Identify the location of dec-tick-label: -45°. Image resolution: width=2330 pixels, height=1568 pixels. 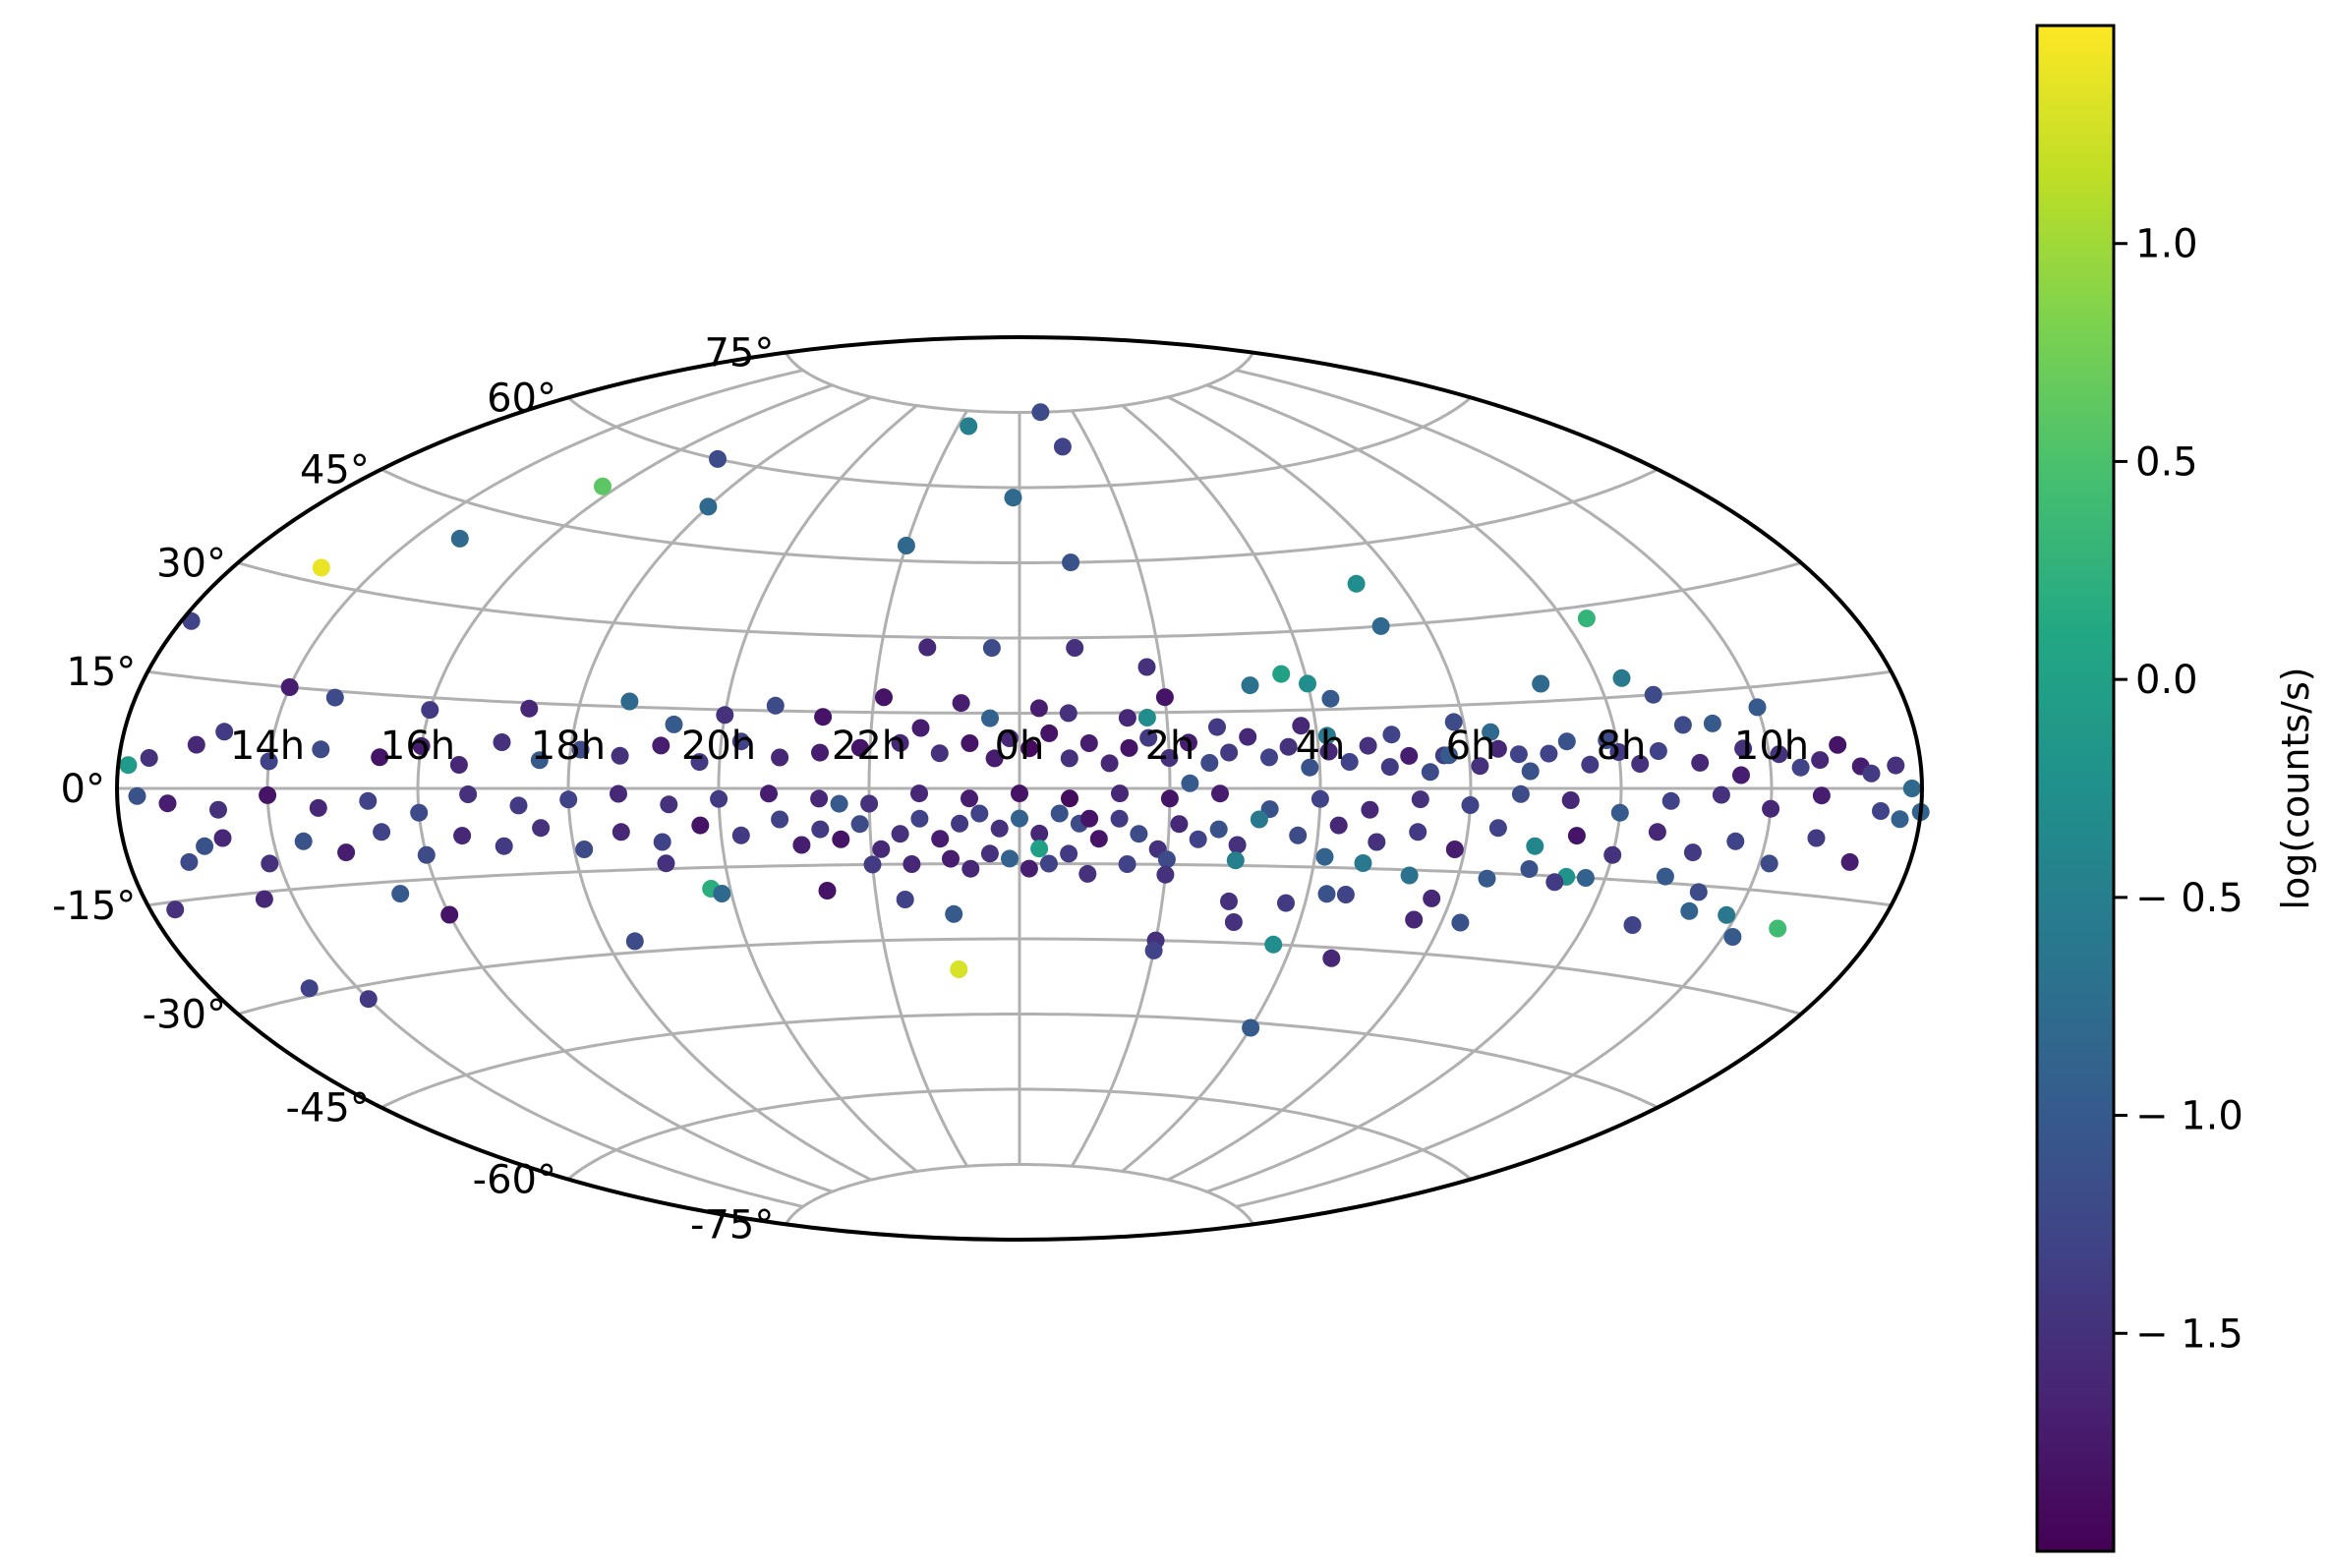
(328, 1109).